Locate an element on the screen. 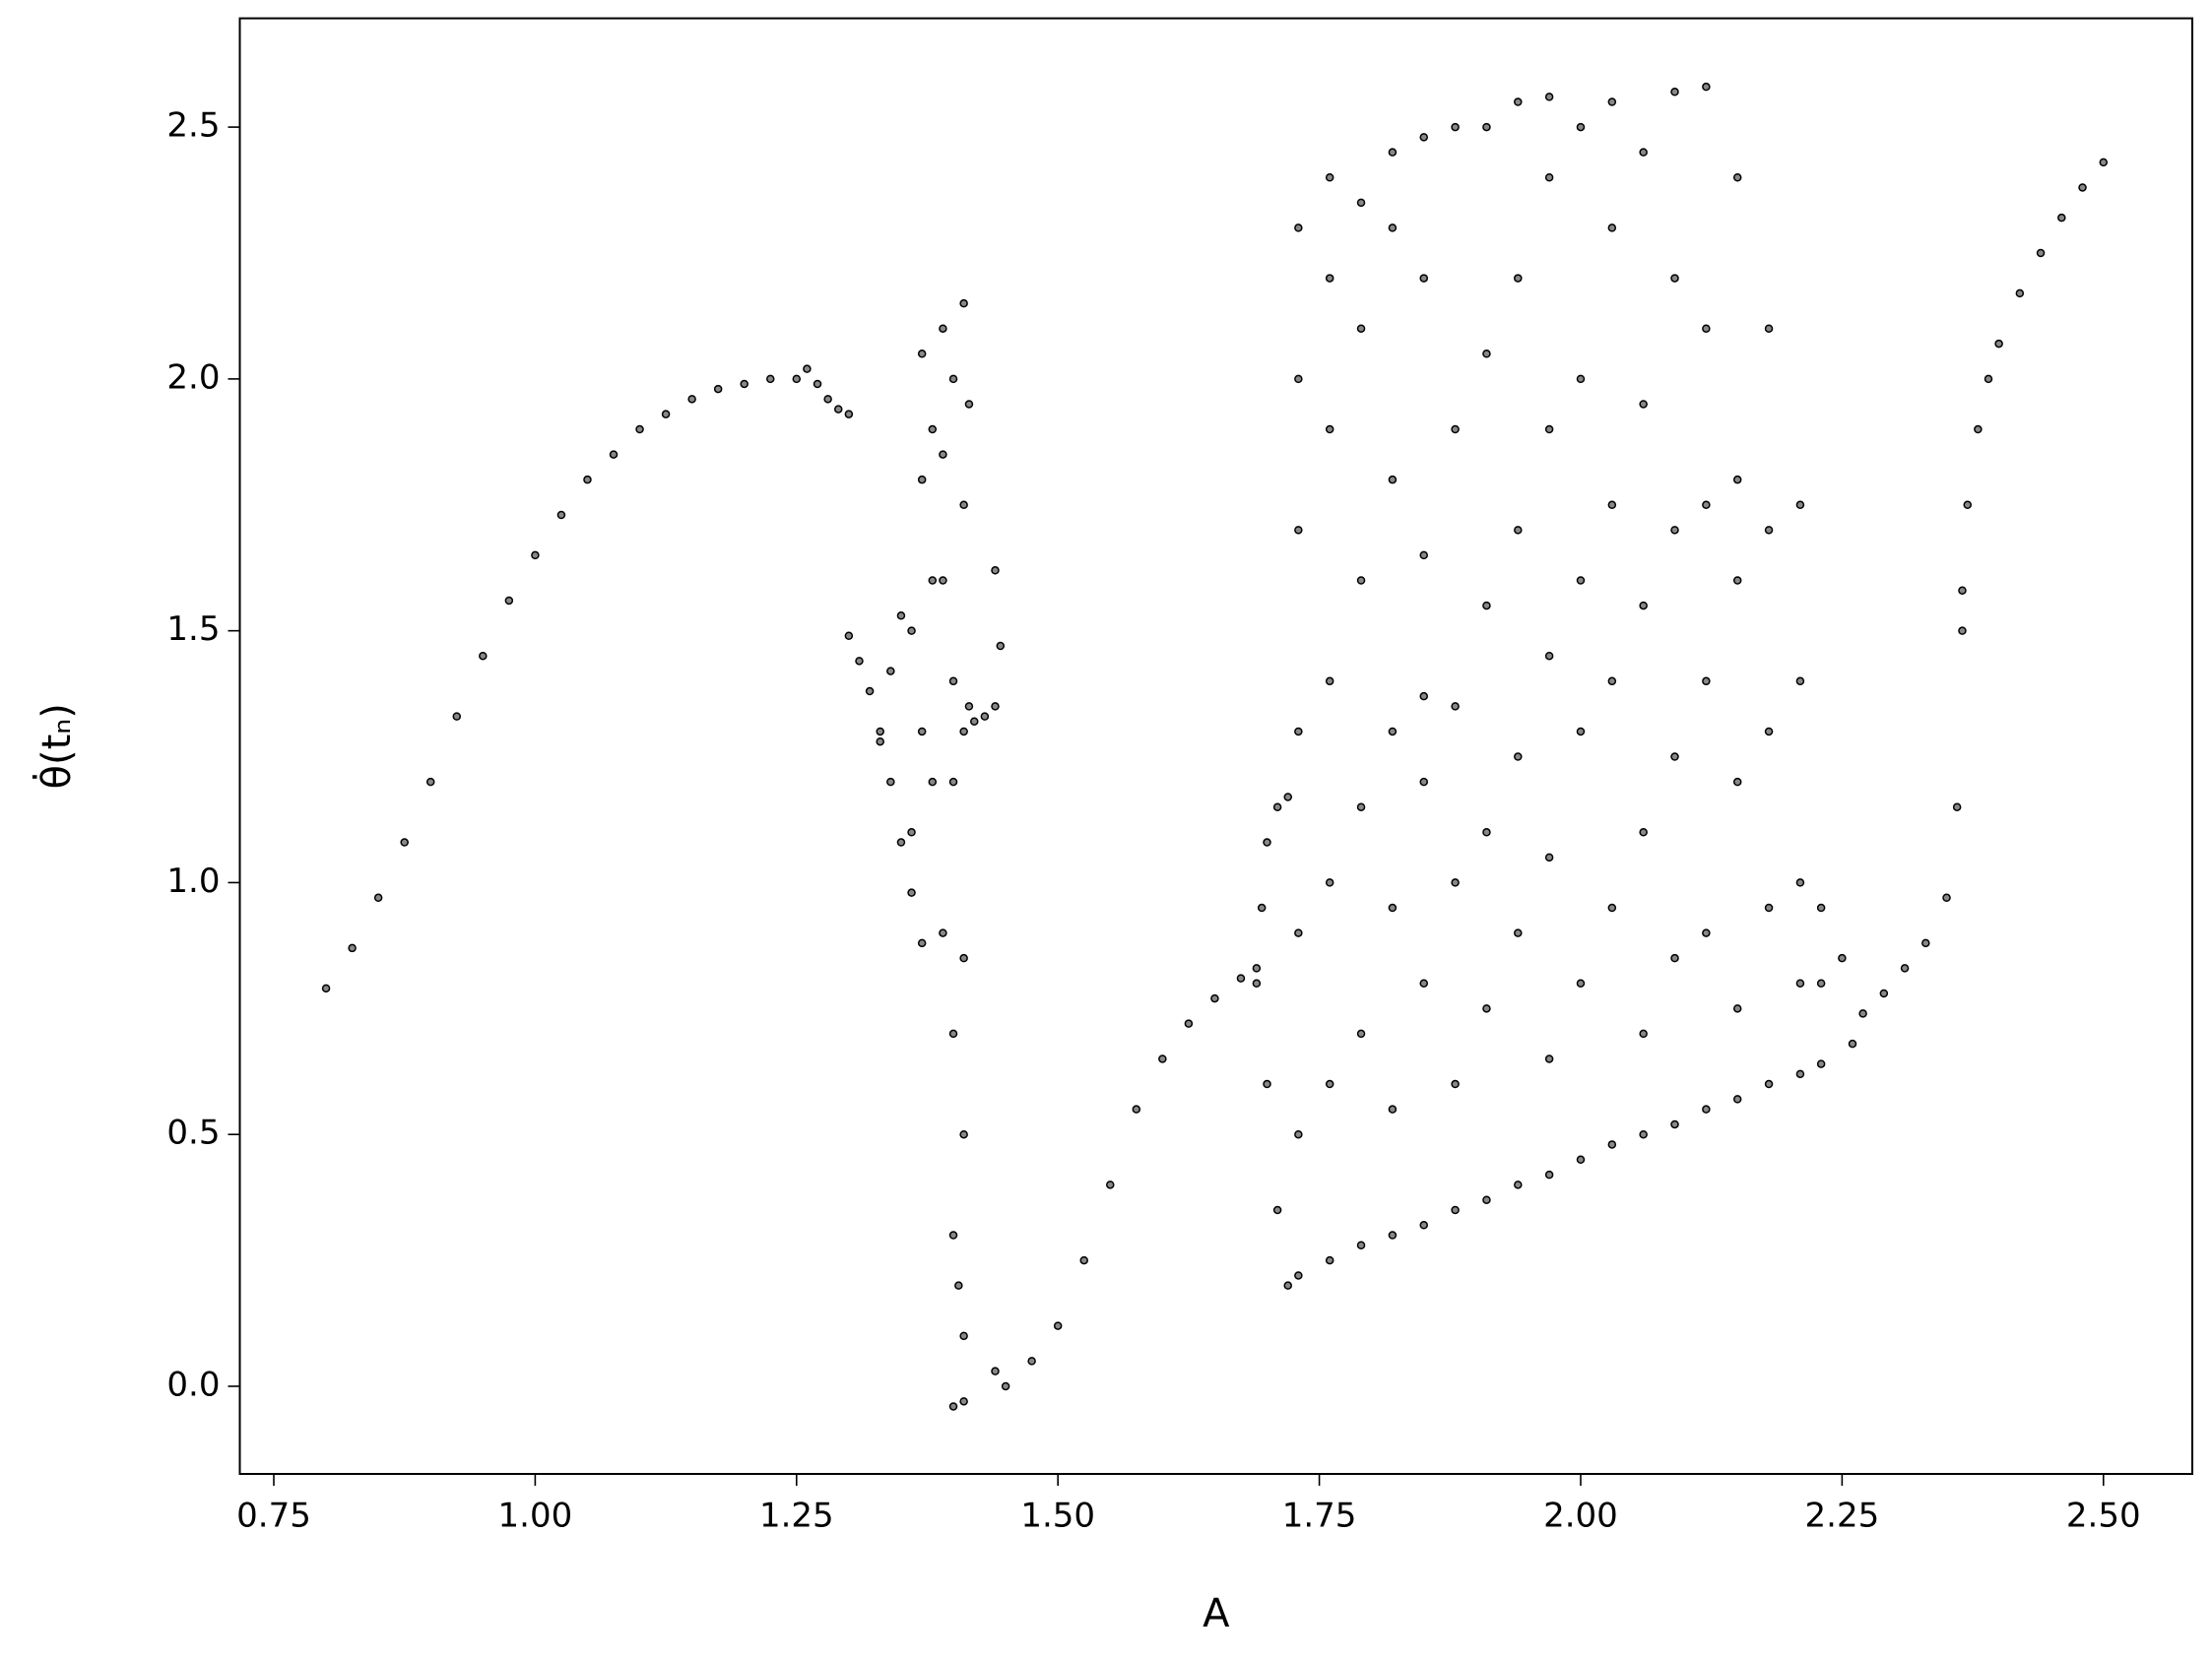 The image size is (2212, 1661). y-tick-label: 1.0 is located at coordinates (193, 881).